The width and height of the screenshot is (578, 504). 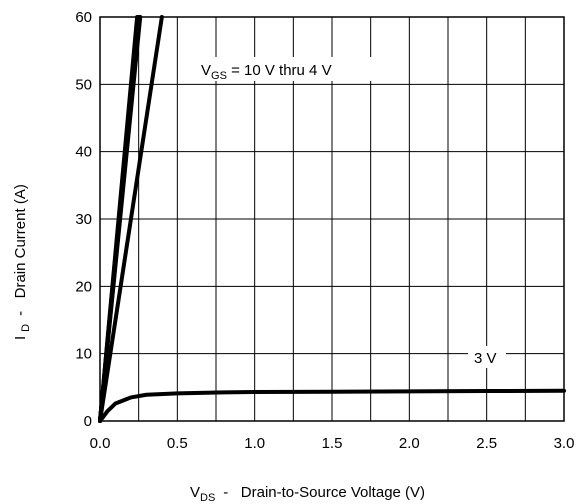 What do you see at coordinates (254, 443) in the screenshot?
I see `x-tick-label: 1.0` at bounding box center [254, 443].